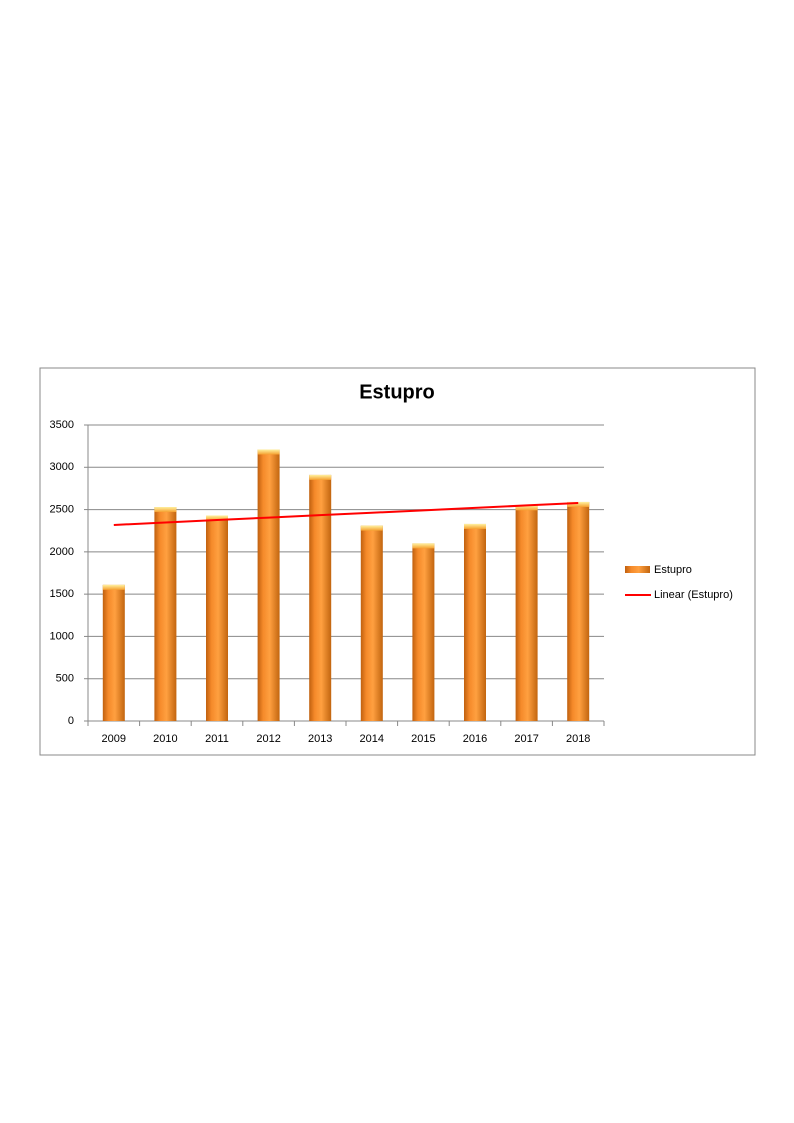 This screenshot has width=794, height=1123. Describe the element at coordinates (346, 513) in the screenshot. I see `trend-line` at that location.